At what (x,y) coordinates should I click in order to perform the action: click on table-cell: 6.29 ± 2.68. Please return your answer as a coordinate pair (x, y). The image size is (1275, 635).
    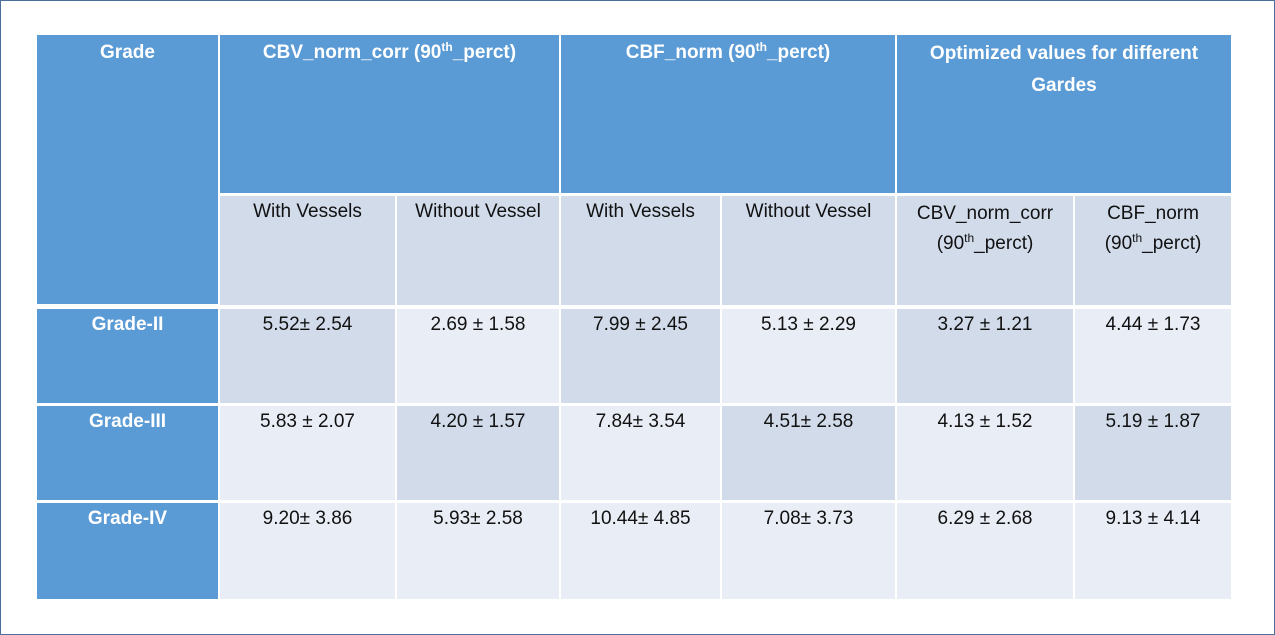
    Looking at the image, I should click on (985, 551).